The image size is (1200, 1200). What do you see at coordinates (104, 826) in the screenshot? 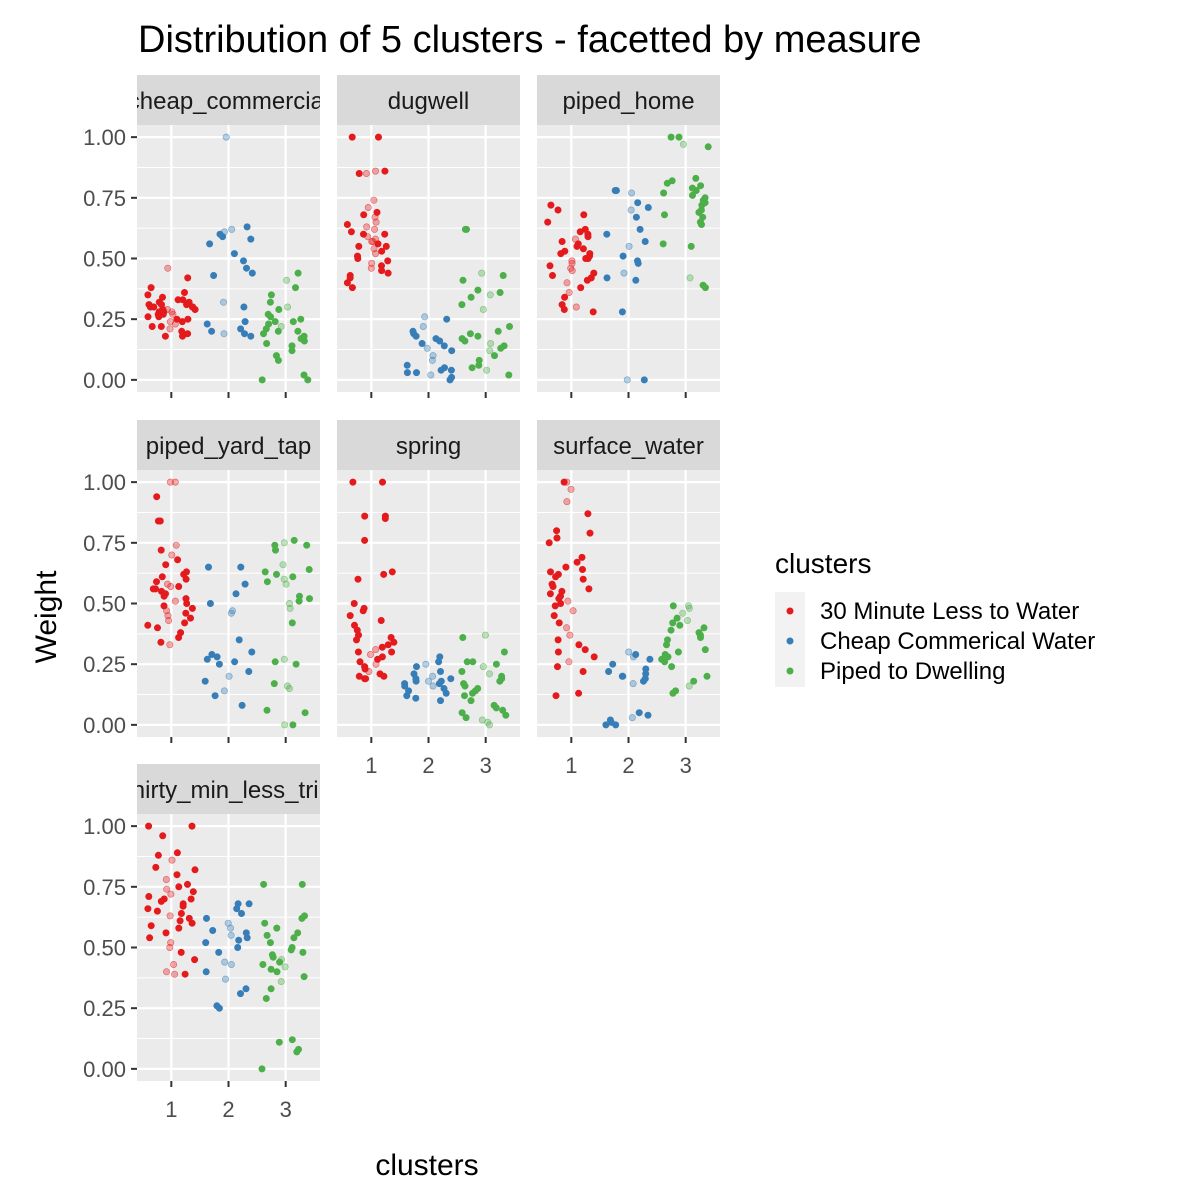
I see `y-tick-label: 1.00` at bounding box center [104, 826].